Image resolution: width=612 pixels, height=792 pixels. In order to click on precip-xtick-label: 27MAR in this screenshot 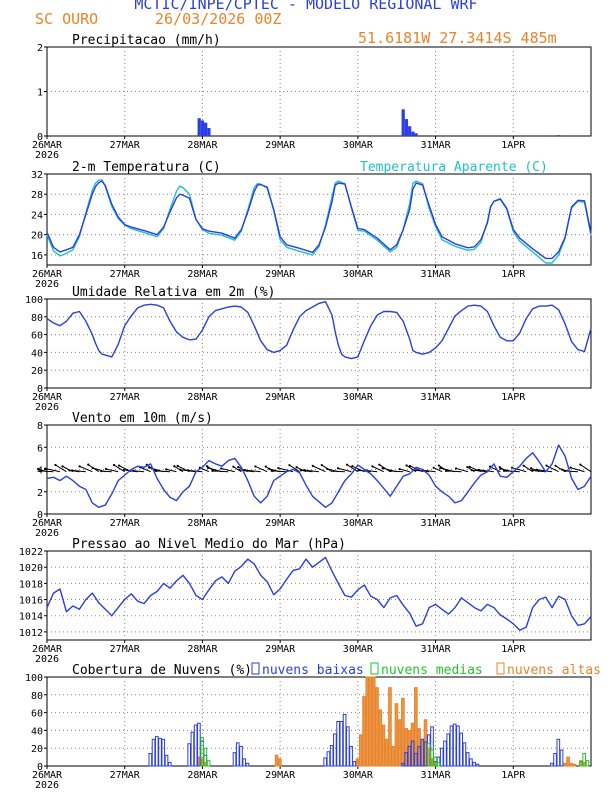, I will do `click(125, 145)`.